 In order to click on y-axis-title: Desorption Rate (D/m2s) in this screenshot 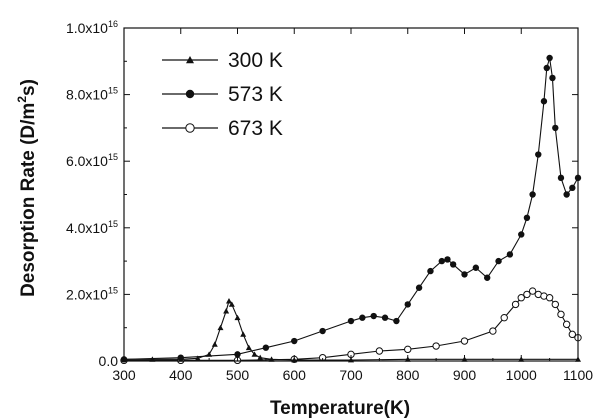, I will do `click(27, 188)`.